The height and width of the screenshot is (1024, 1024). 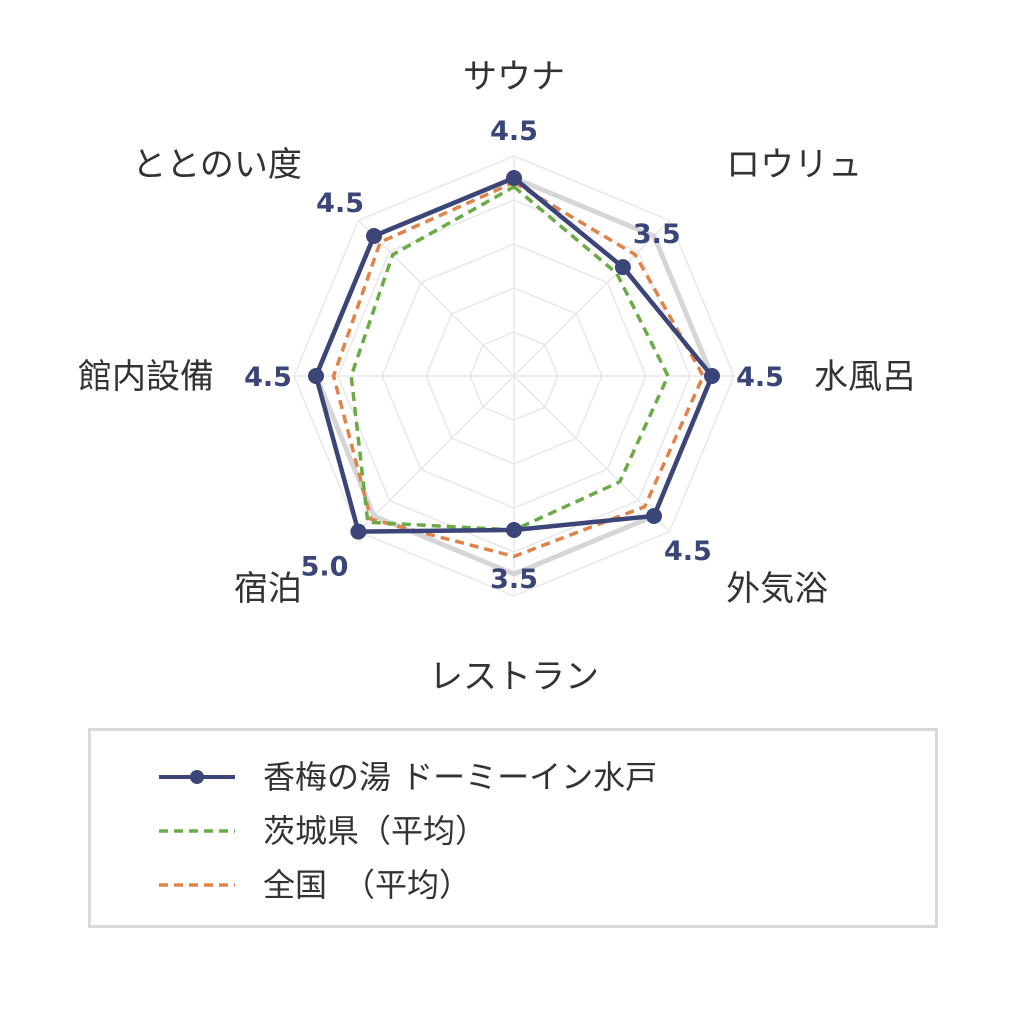 I want to click on legend-label-national: 全国 （平均）, so click(x=367, y=885).